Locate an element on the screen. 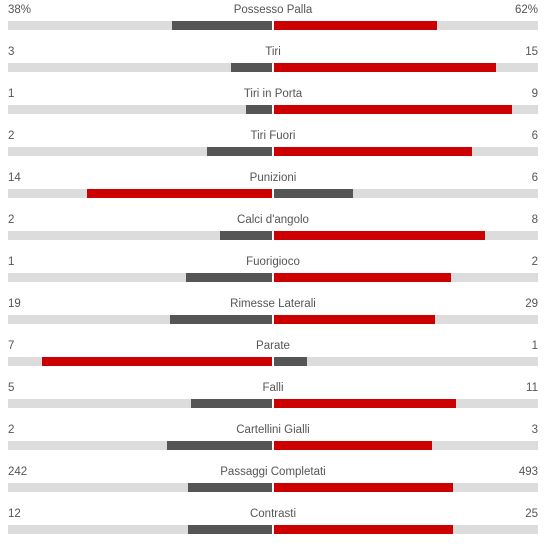  stat-labels: Cartellini Gialli 2 3 is located at coordinates (273, 430).